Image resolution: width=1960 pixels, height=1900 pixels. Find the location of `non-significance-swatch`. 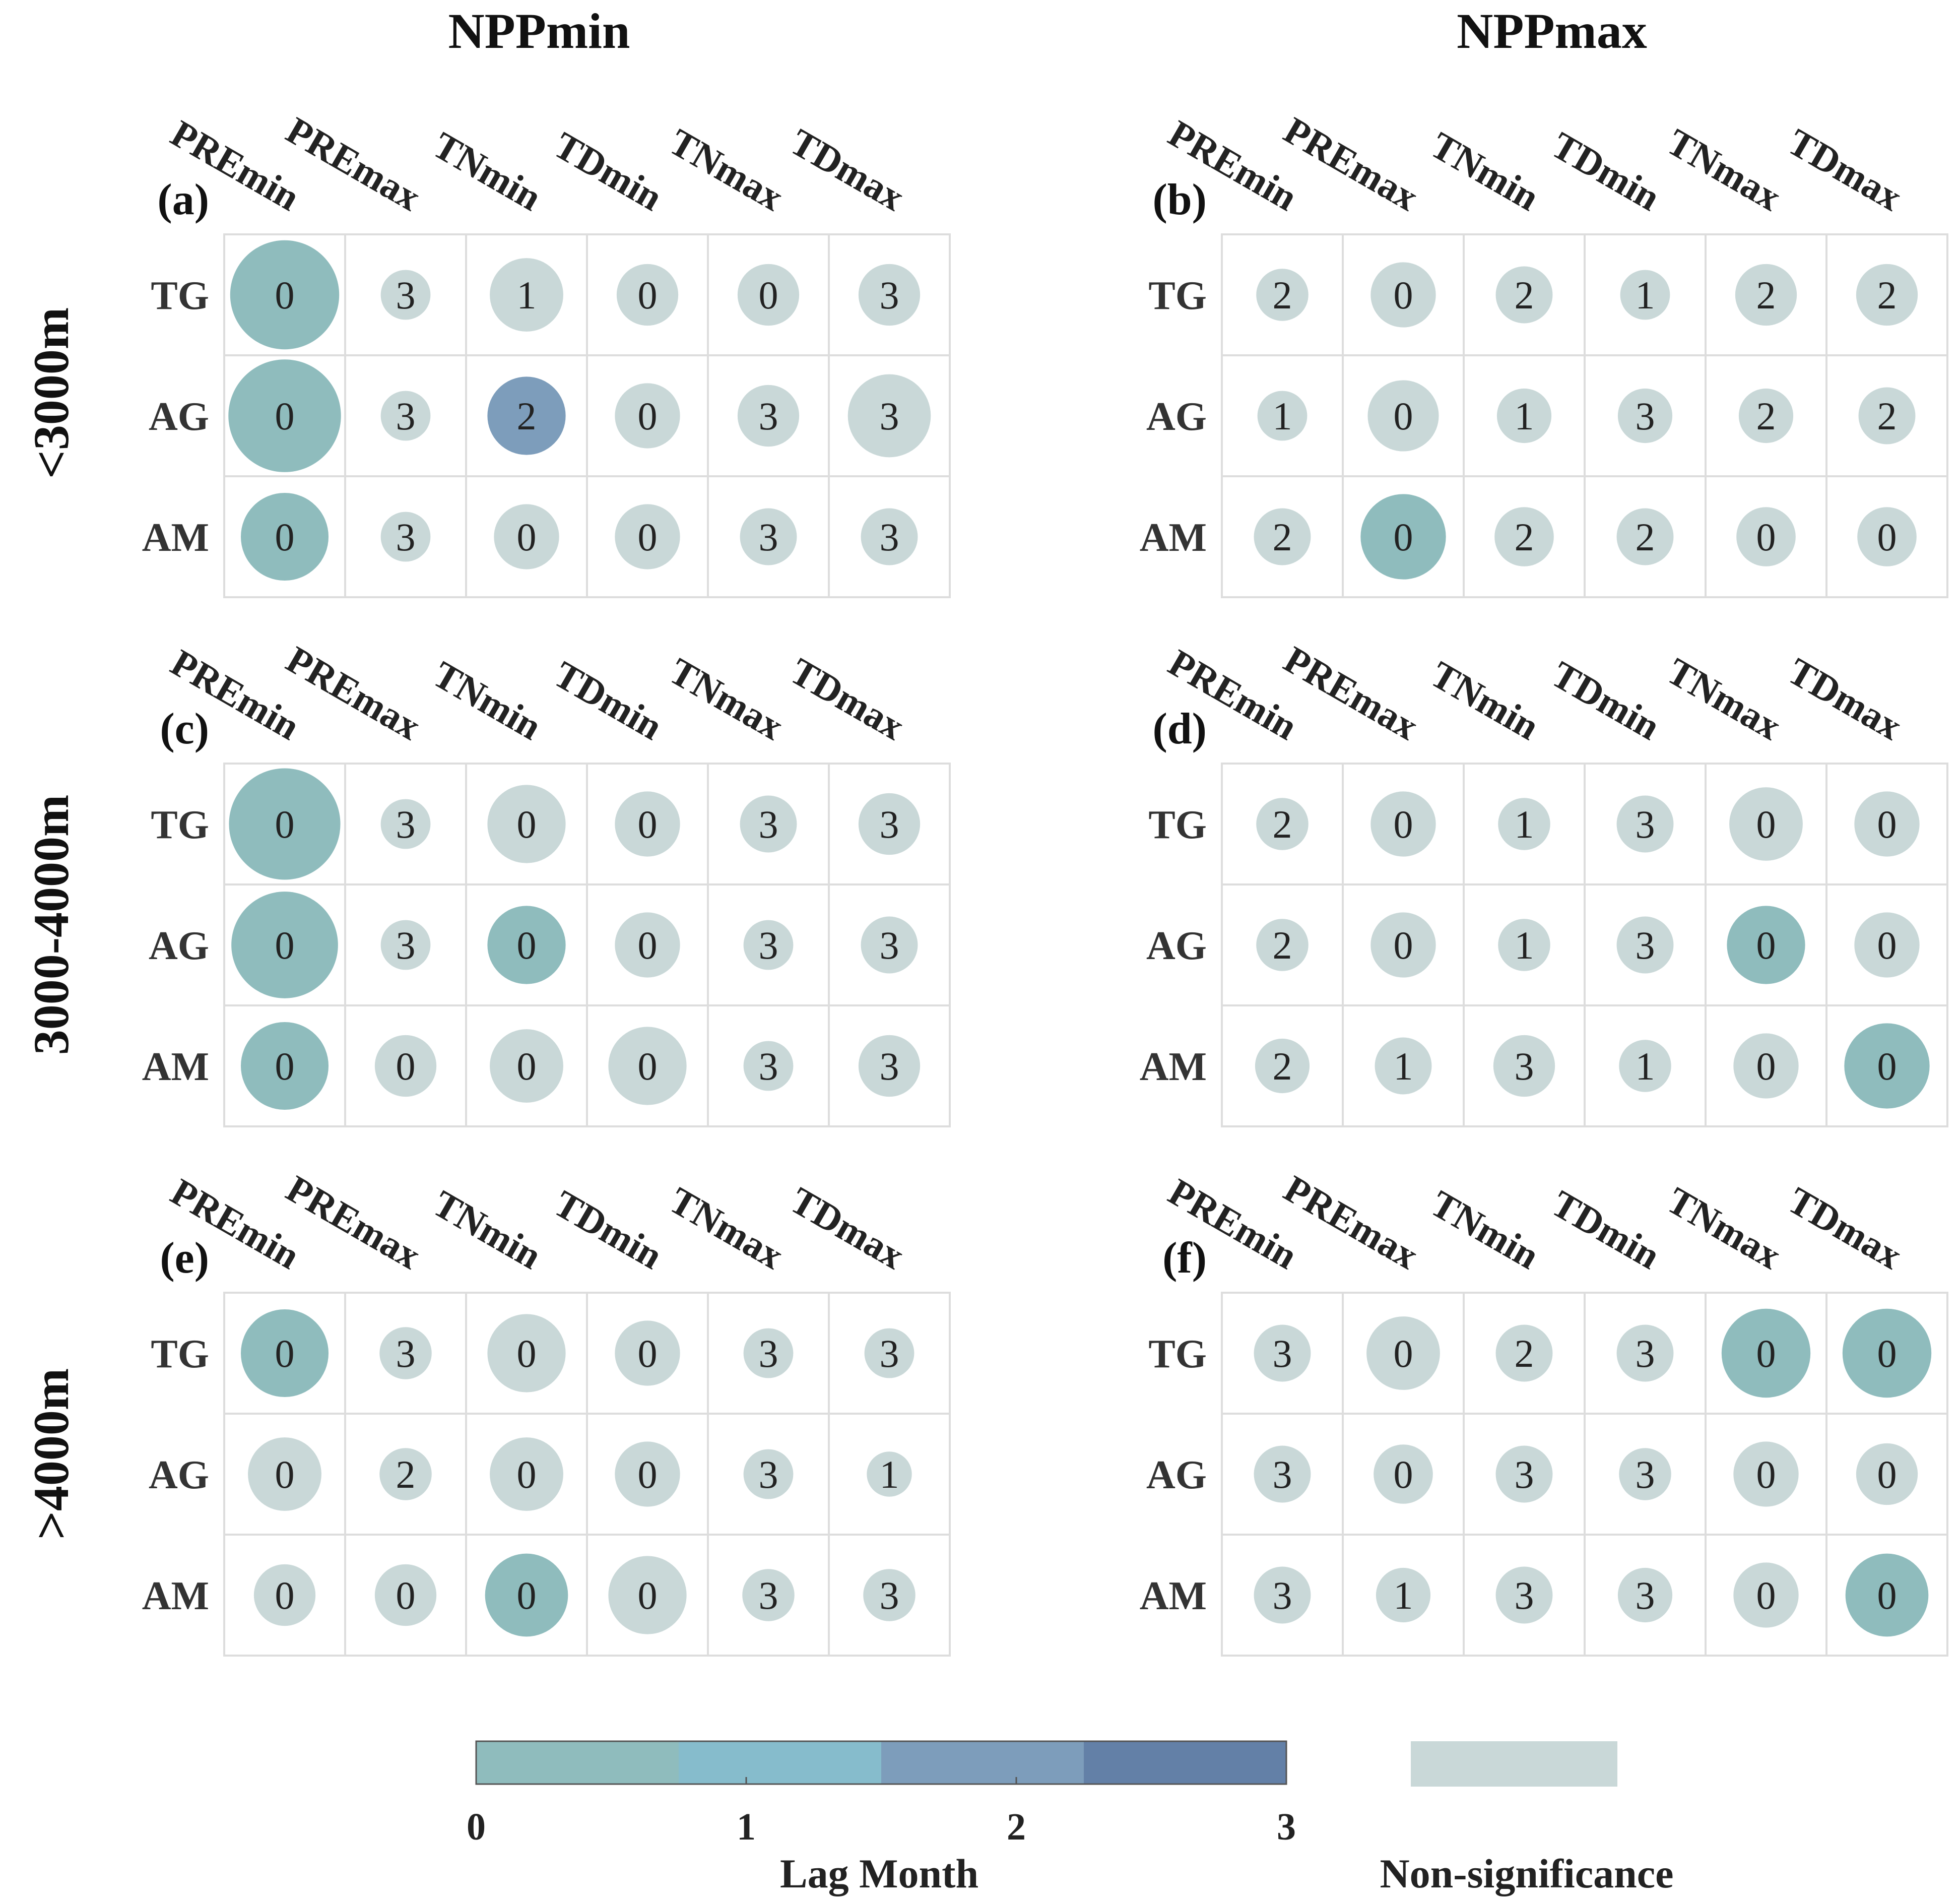

non-significance-swatch is located at coordinates (1514, 1764).